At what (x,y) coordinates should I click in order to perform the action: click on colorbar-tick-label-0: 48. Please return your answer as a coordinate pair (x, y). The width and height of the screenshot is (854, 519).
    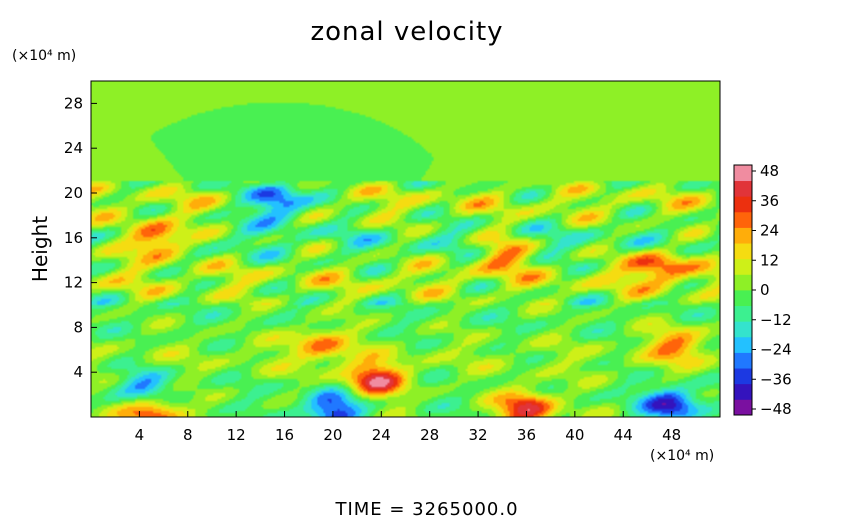
    Looking at the image, I should click on (769, 171).